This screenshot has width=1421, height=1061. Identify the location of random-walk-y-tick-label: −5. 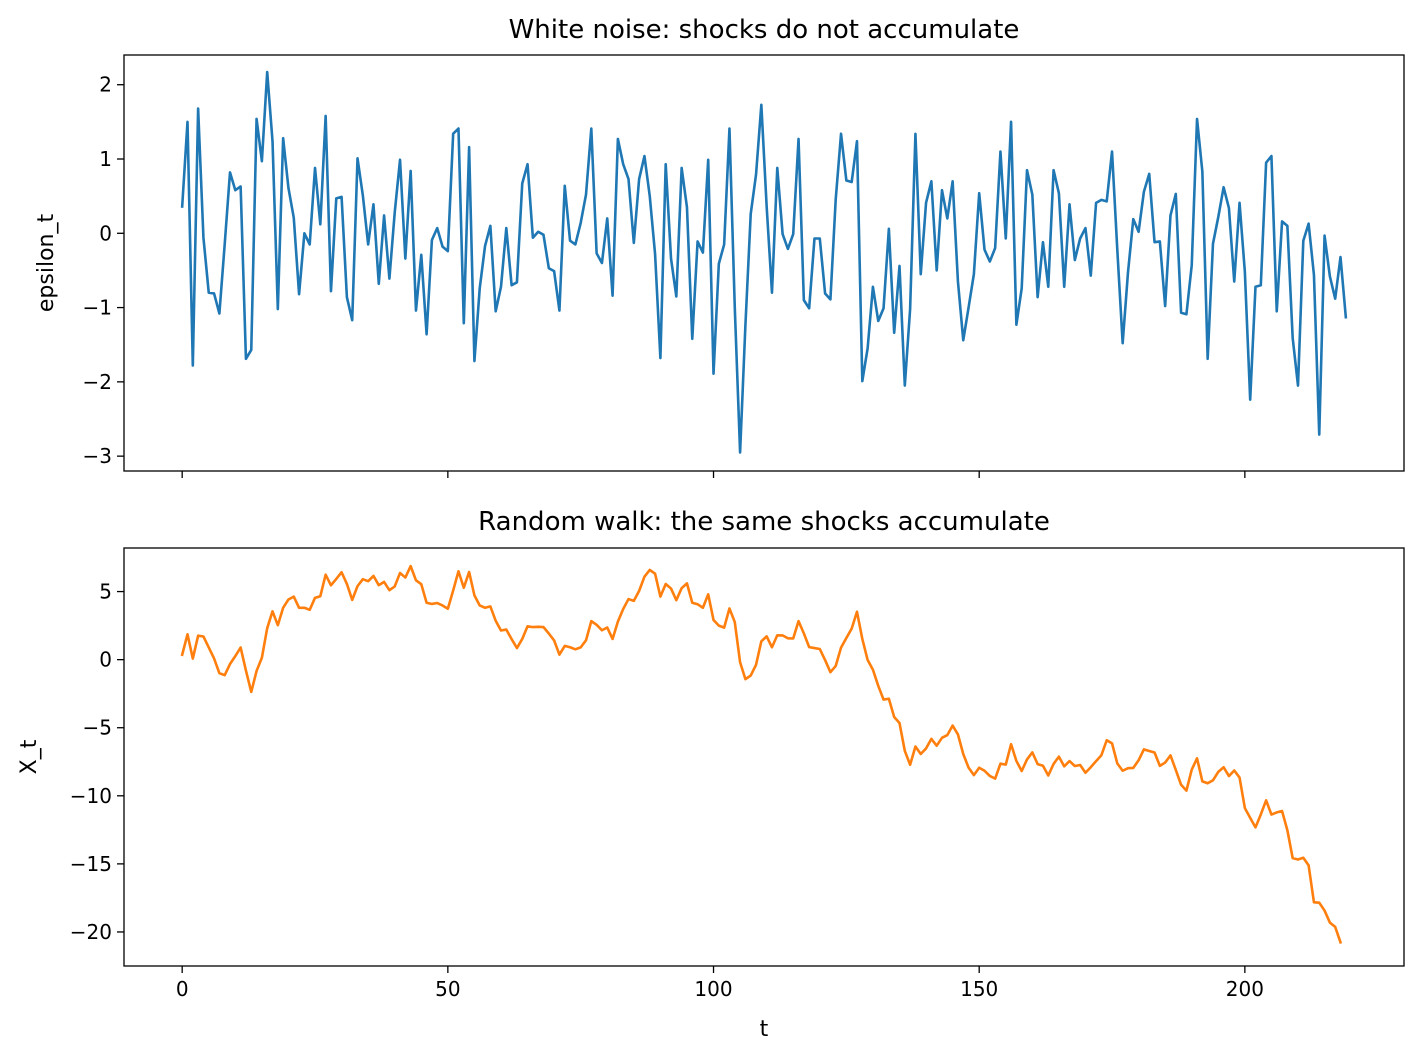
(97, 728).